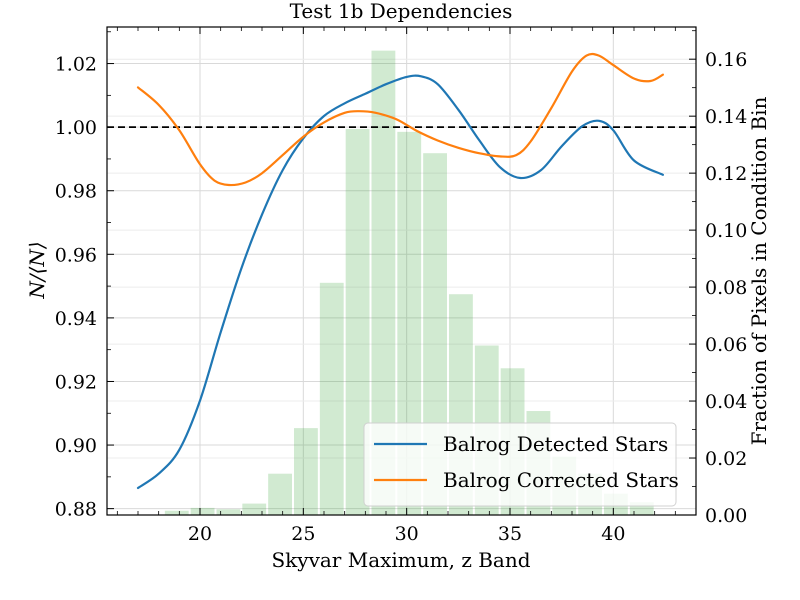  I want to click on y2-tick-label: 0.04, so click(726, 402).